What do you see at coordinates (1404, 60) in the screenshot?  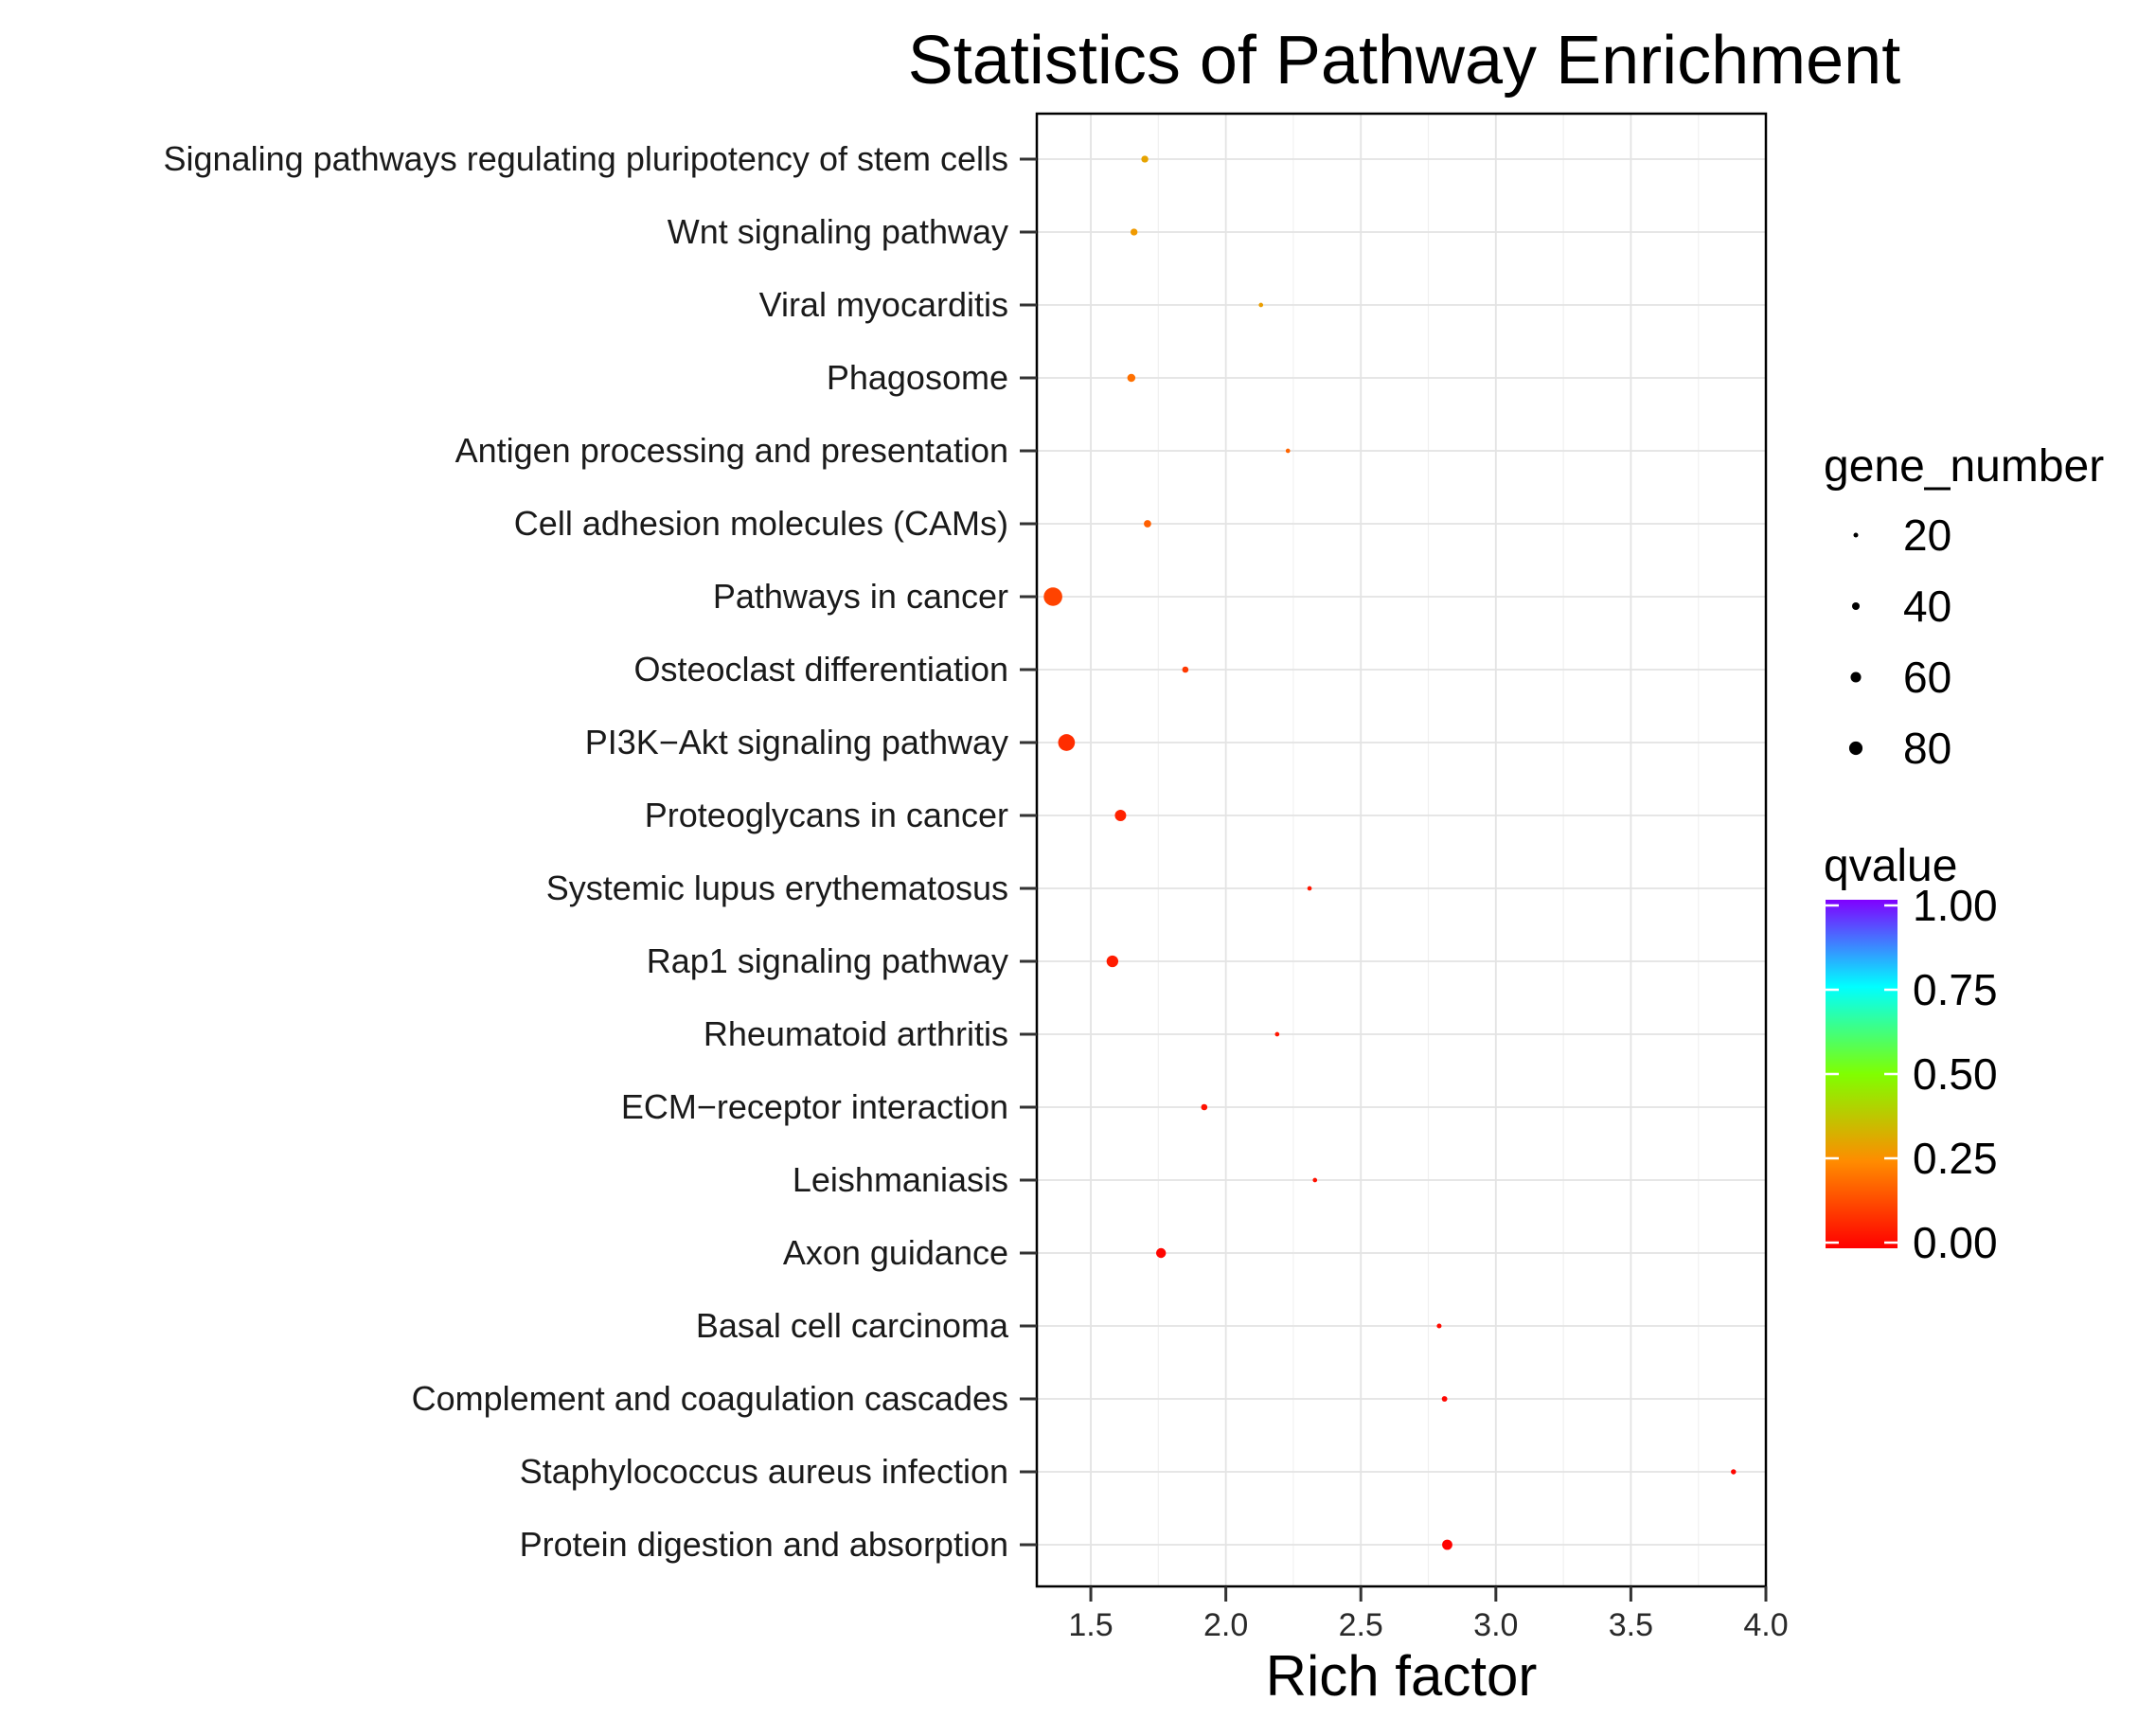 I see `chart-title: Statistics of Pathway Enrichment` at bounding box center [1404, 60].